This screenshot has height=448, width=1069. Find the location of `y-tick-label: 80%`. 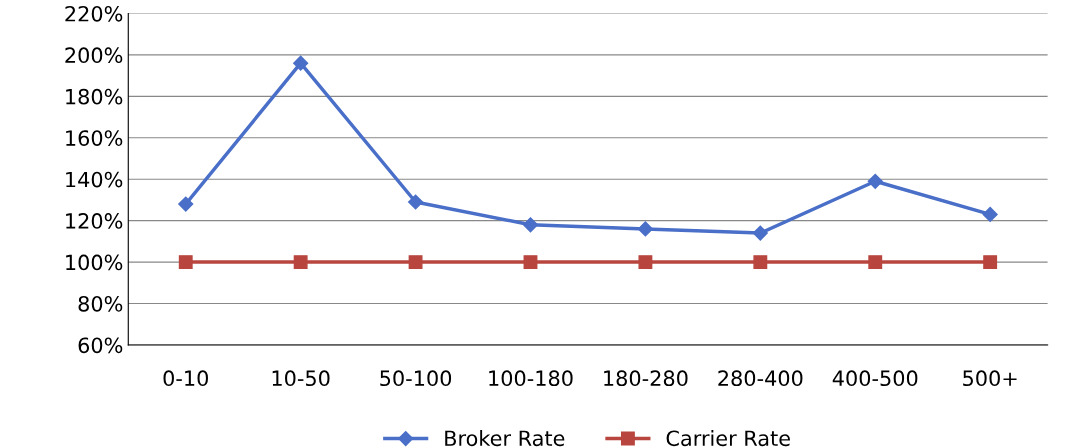

y-tick-label: 80% is located at coordinates (100, 303).